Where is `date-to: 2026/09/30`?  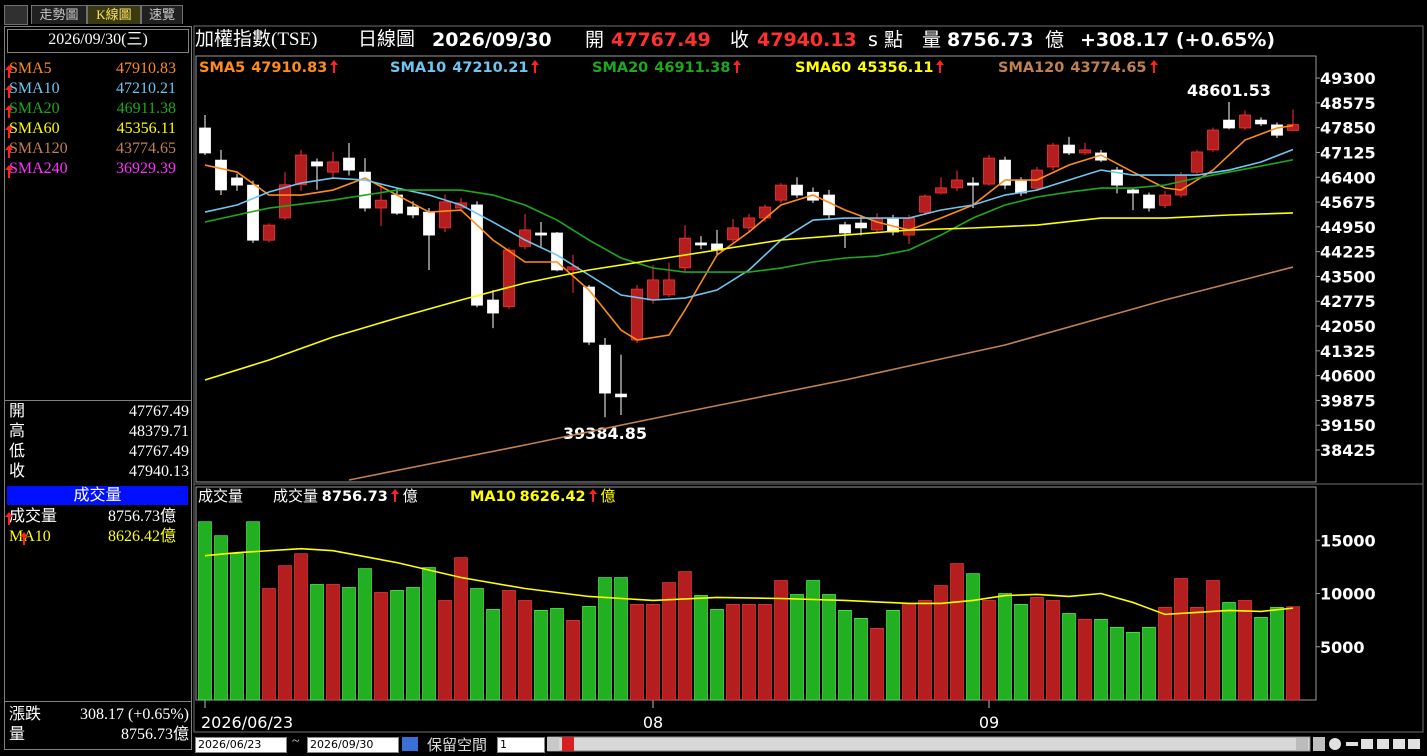 date-to: 2026/09/30 is located at coordinates (353, 745).